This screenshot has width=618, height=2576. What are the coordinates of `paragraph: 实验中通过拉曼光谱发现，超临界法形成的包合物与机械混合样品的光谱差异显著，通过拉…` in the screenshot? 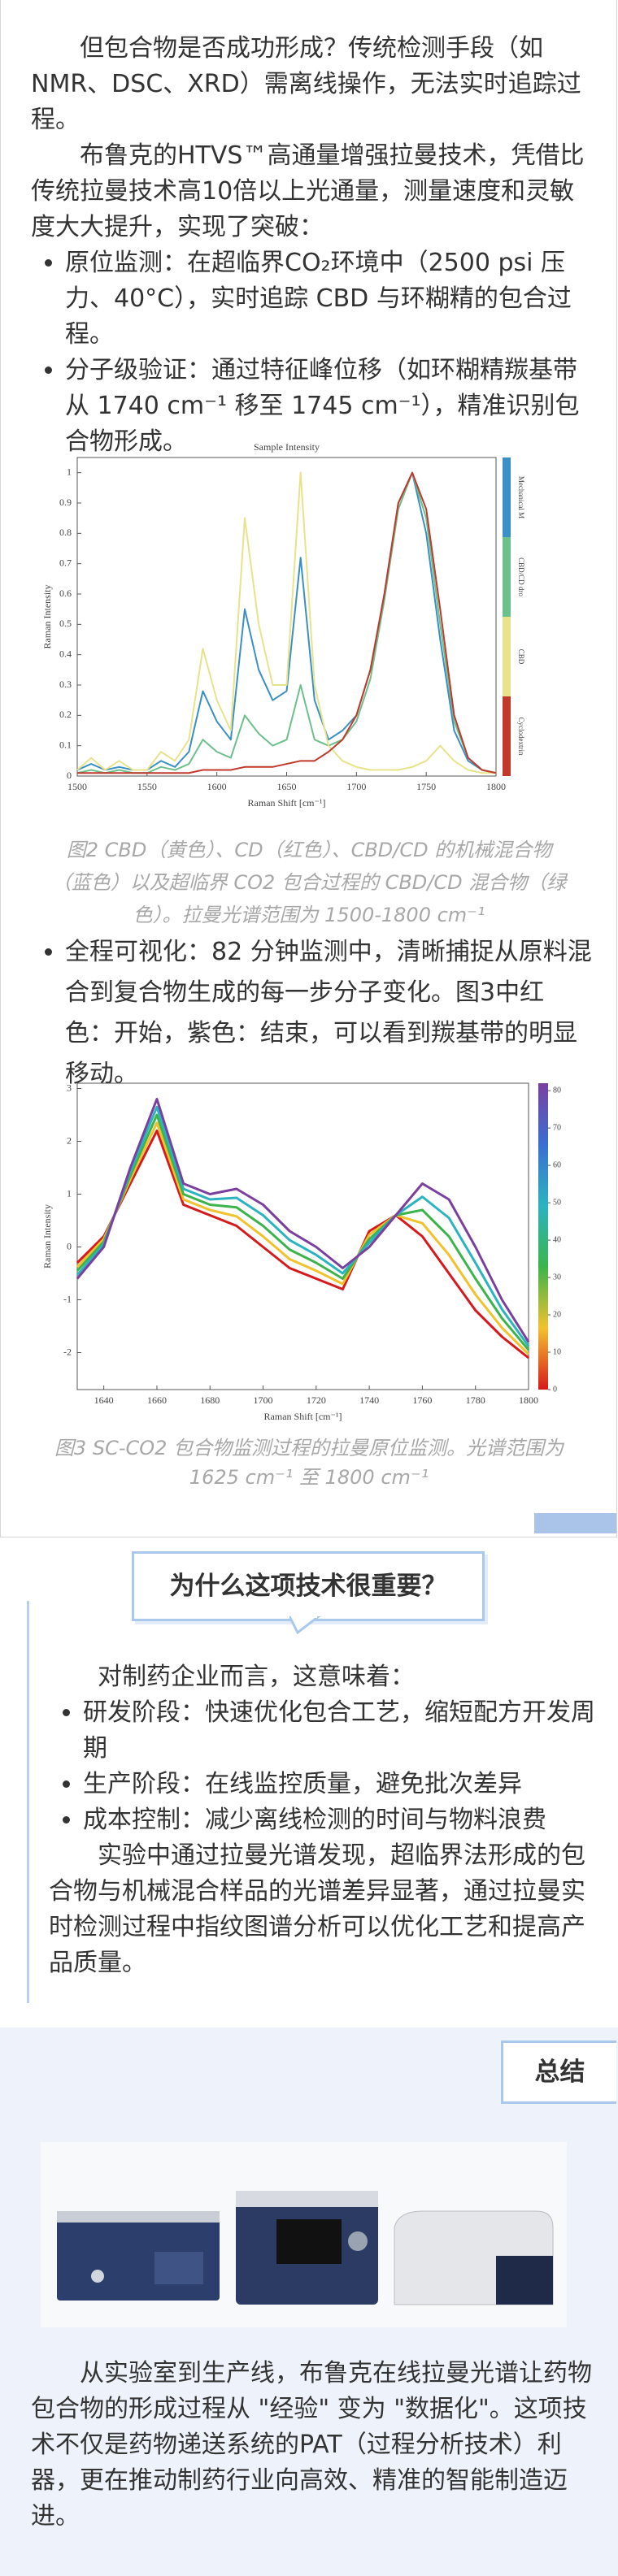 It's located at (317, 1909).